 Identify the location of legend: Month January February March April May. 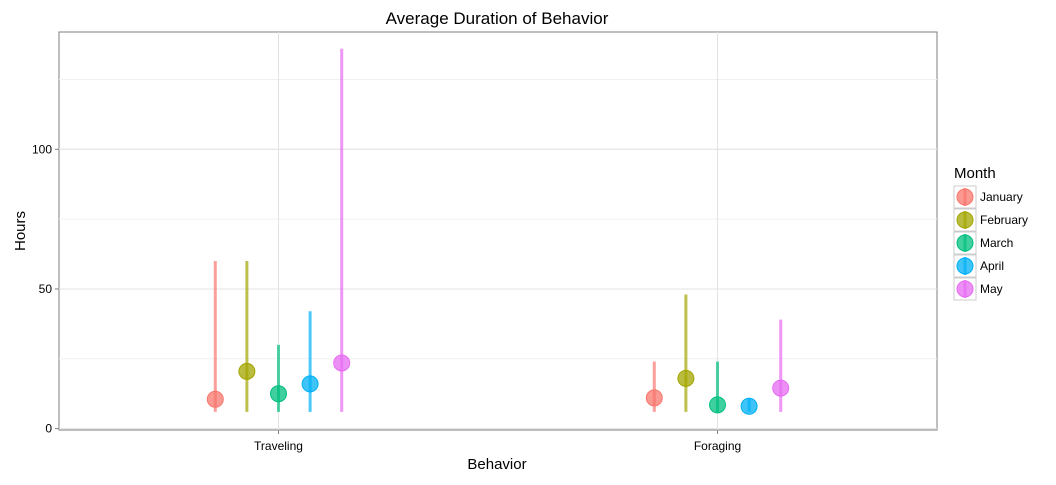
(990, 233).